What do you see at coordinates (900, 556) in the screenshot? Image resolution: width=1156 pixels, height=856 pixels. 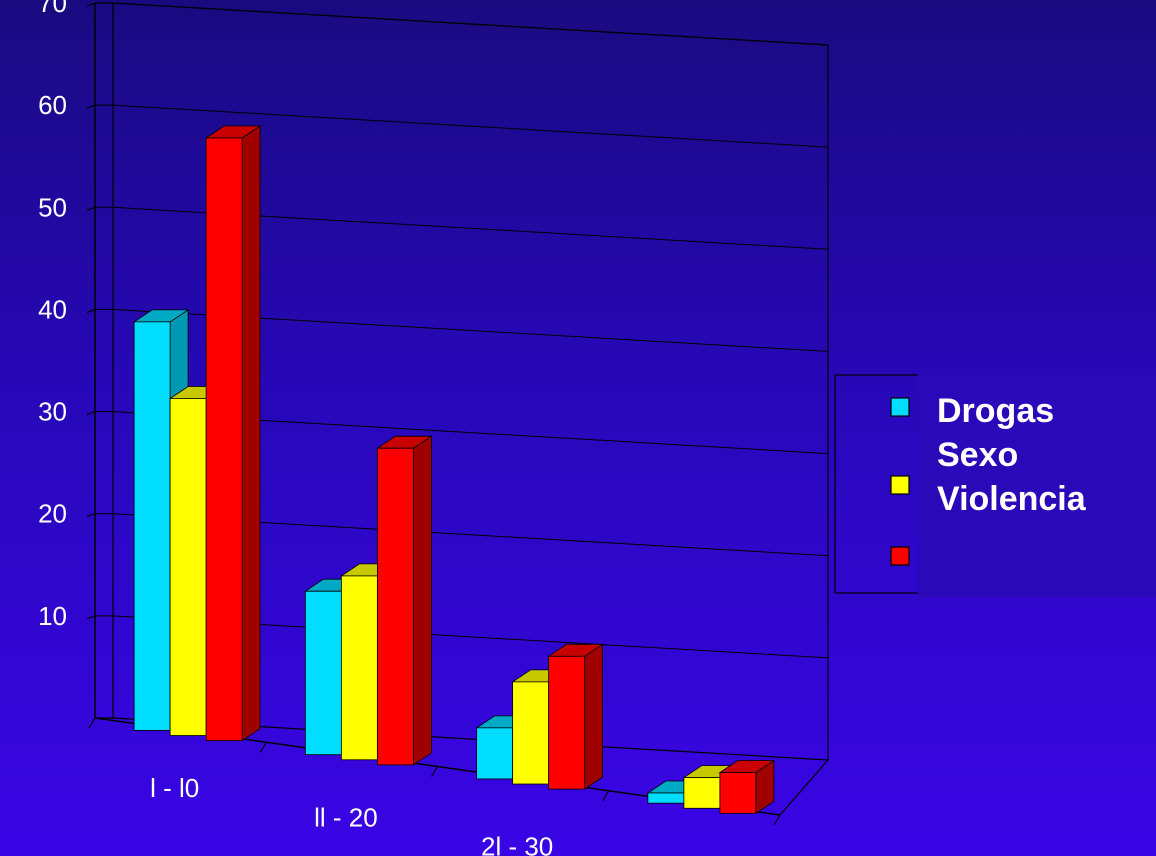 I see `legend-swatch-violencia` at bounding box center [900, 556].